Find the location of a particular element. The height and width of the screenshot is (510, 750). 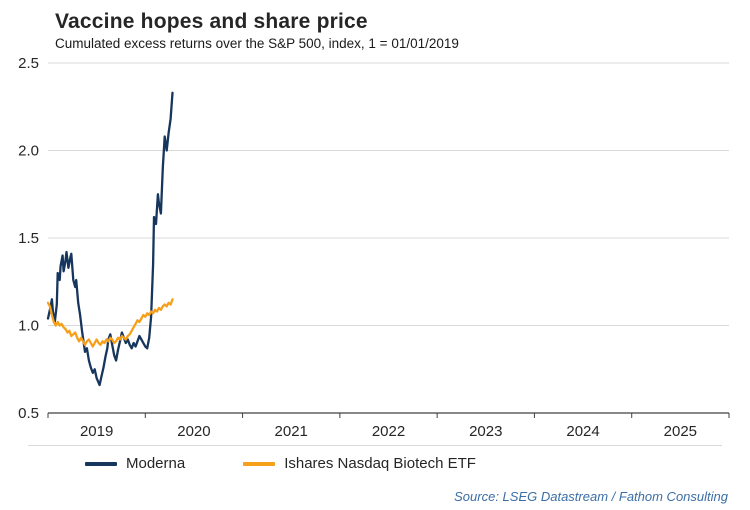

legend-label-biotech-etf: Ishares Nasdaq Biotech ETF is located at coordinates (380, 463).